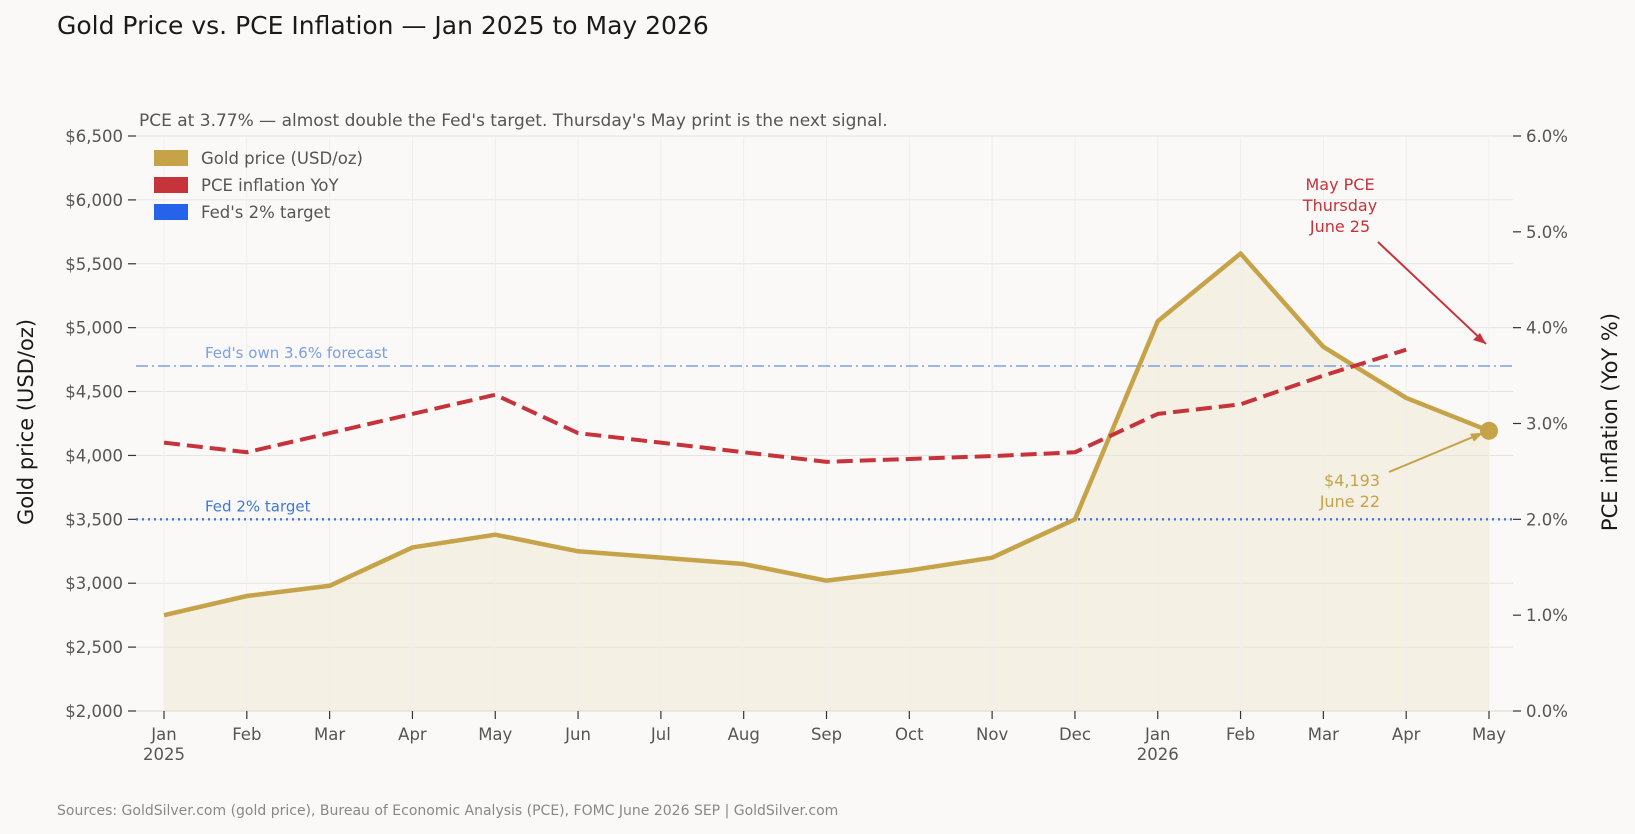 This screenshot has width=1635, height=834. I want to click on x-tick-label: Jul, so click(660, 734).